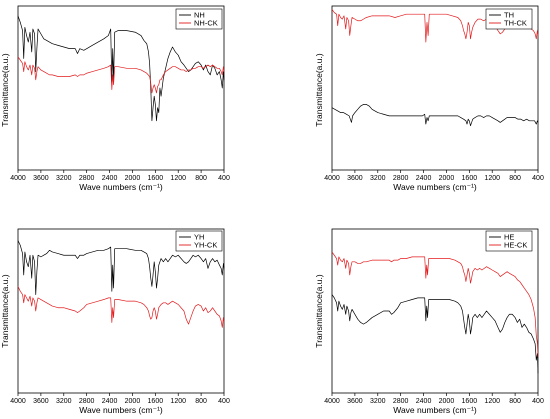 The height and width of the screenshot is (419, 550). I want to click on legend-label-th-ck: TH-CK, so click(515, 23).